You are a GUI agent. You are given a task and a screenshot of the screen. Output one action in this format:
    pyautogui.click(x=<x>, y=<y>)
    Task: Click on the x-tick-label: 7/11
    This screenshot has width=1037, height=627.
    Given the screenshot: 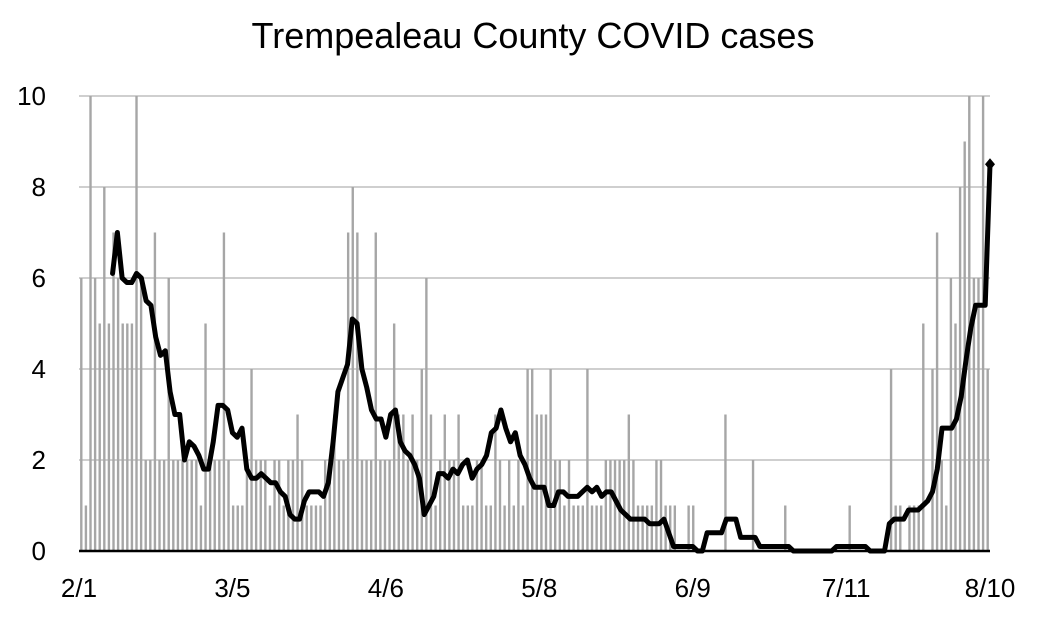 What is the action you would take?
    pyautogui.click(x=846, y=588)
    